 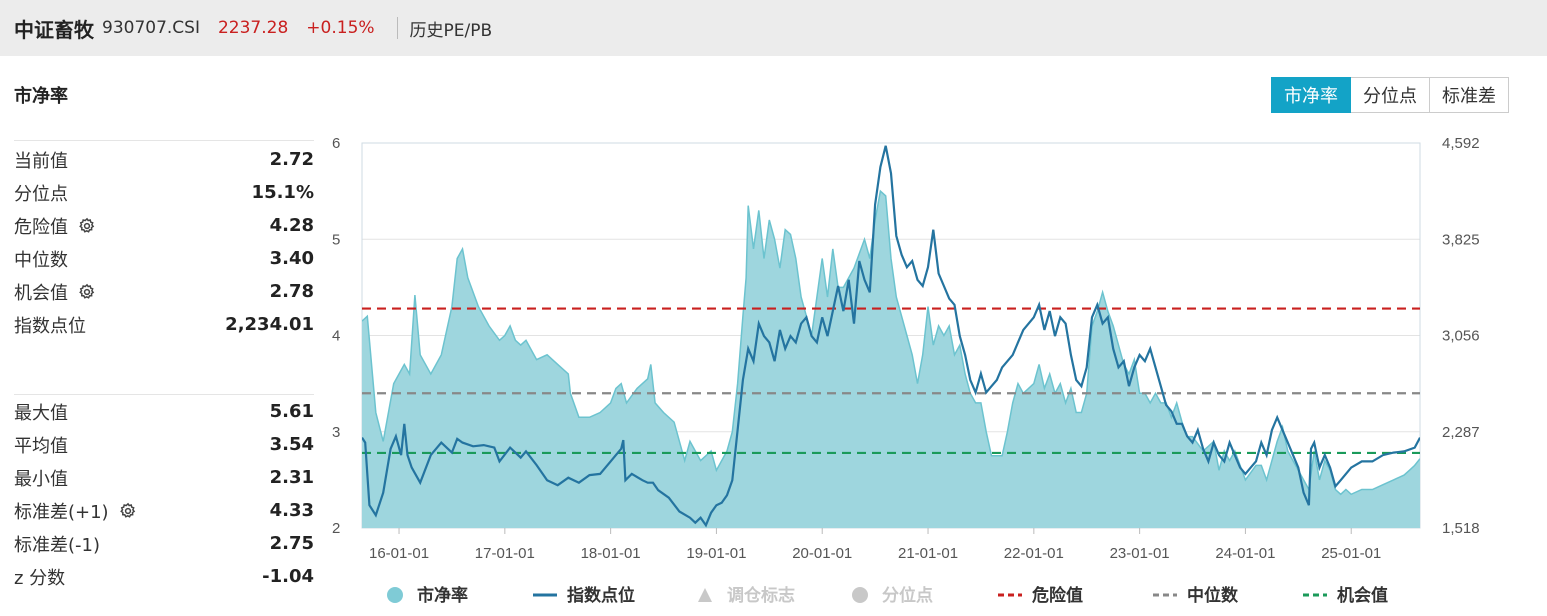 I want to click on legend-label: 分位点, so click(x=907, y=595).